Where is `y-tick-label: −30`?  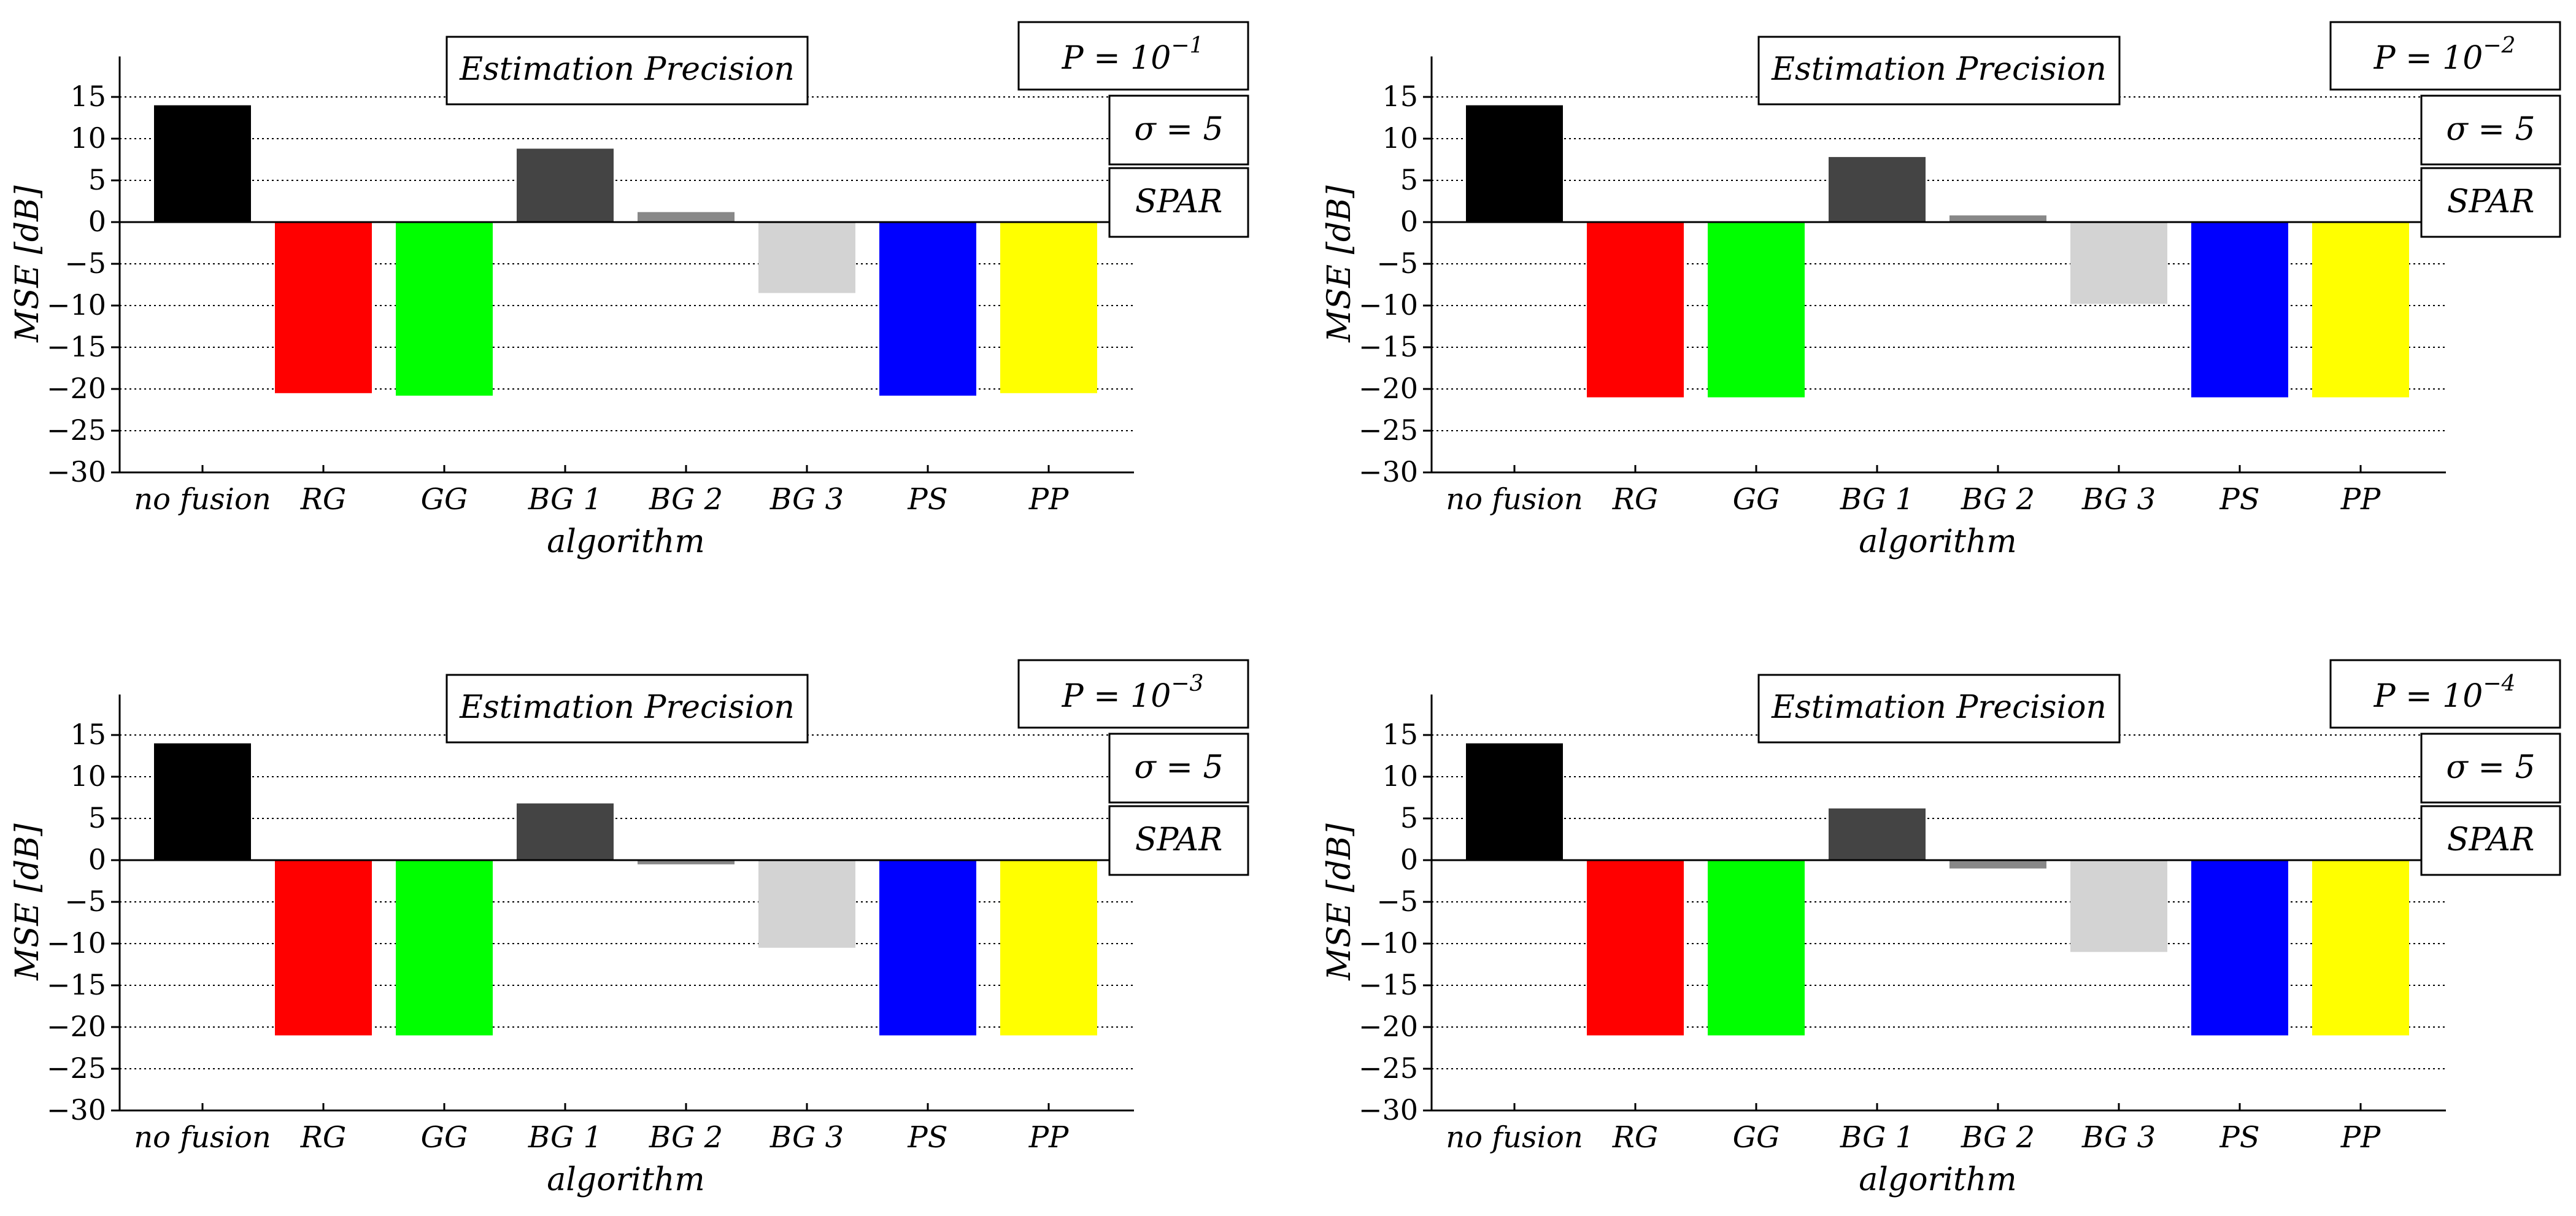
y-tick-label: −30 is located at coordinates (1388, 471).